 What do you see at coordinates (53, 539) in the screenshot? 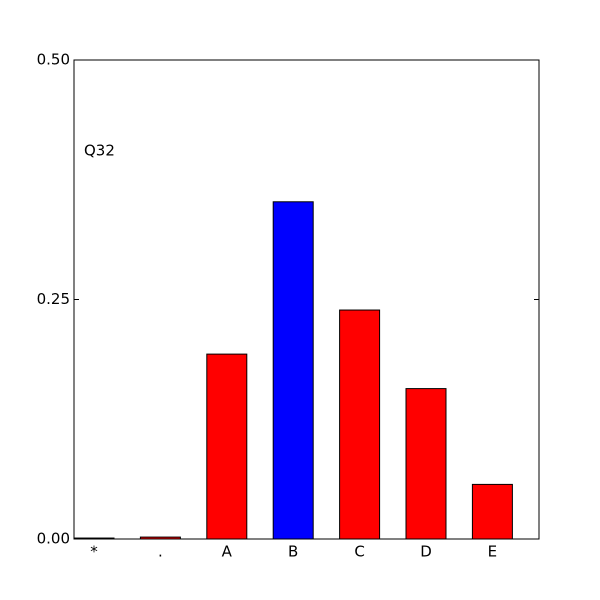
I see `y-tick-label: 0.00` at bounding box center [53, 539].